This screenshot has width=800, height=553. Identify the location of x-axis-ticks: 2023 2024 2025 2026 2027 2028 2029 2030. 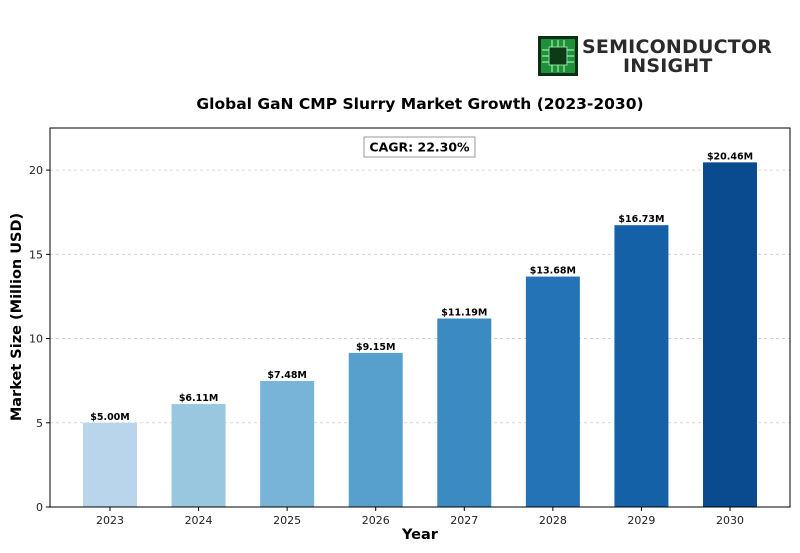
(420, 517).